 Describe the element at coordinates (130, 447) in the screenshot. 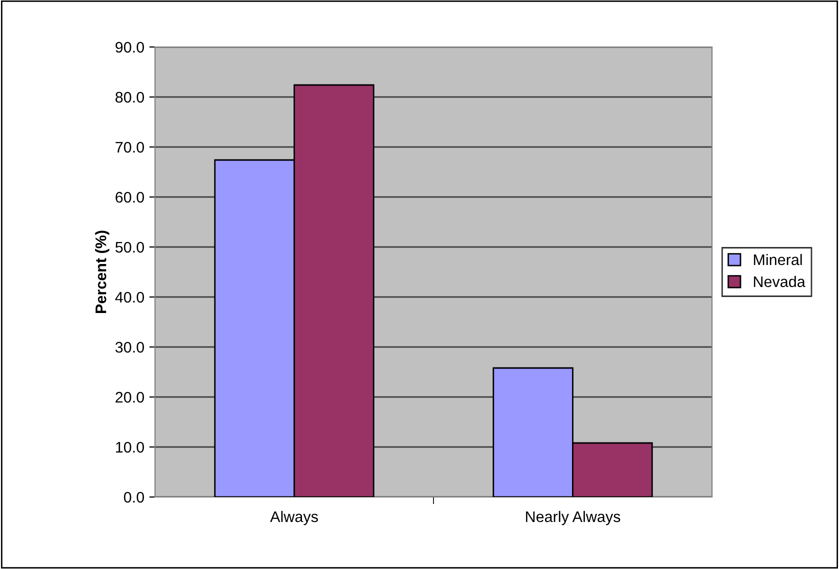

I see `y-tick-label: 10.0` at that location.